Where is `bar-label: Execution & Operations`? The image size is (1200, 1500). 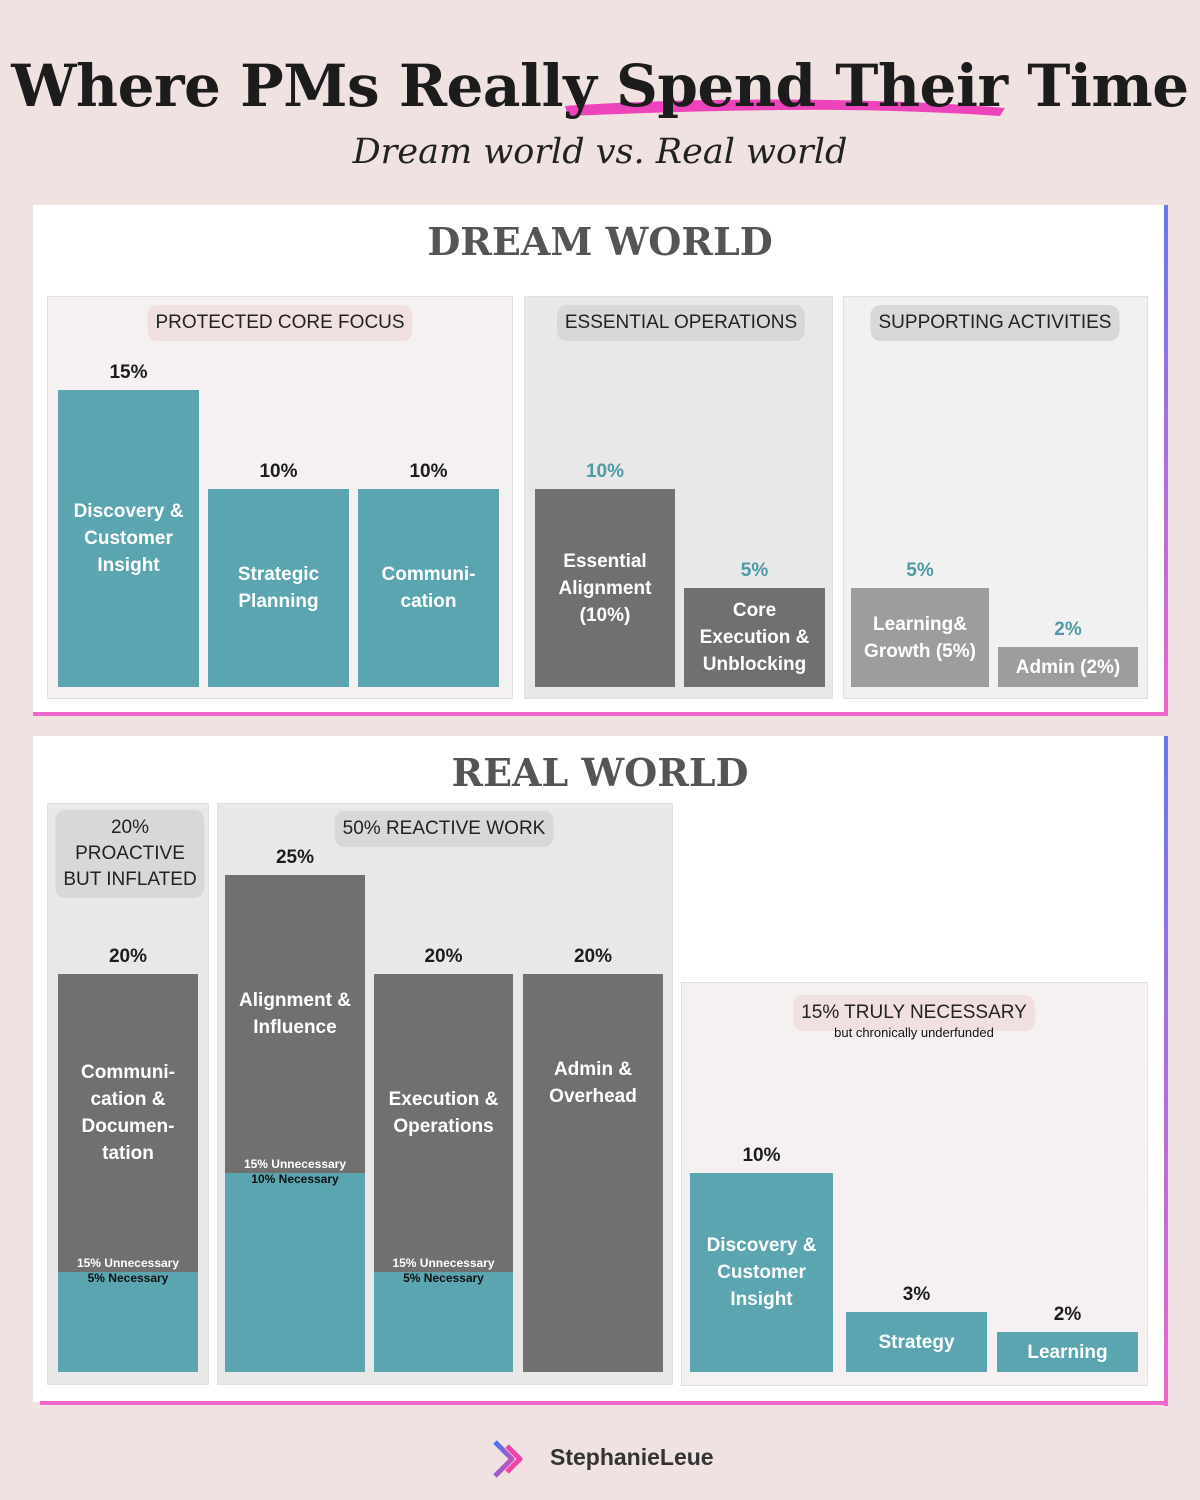
bar-label: Execution & Operations is located at coordinates (443, 1113).